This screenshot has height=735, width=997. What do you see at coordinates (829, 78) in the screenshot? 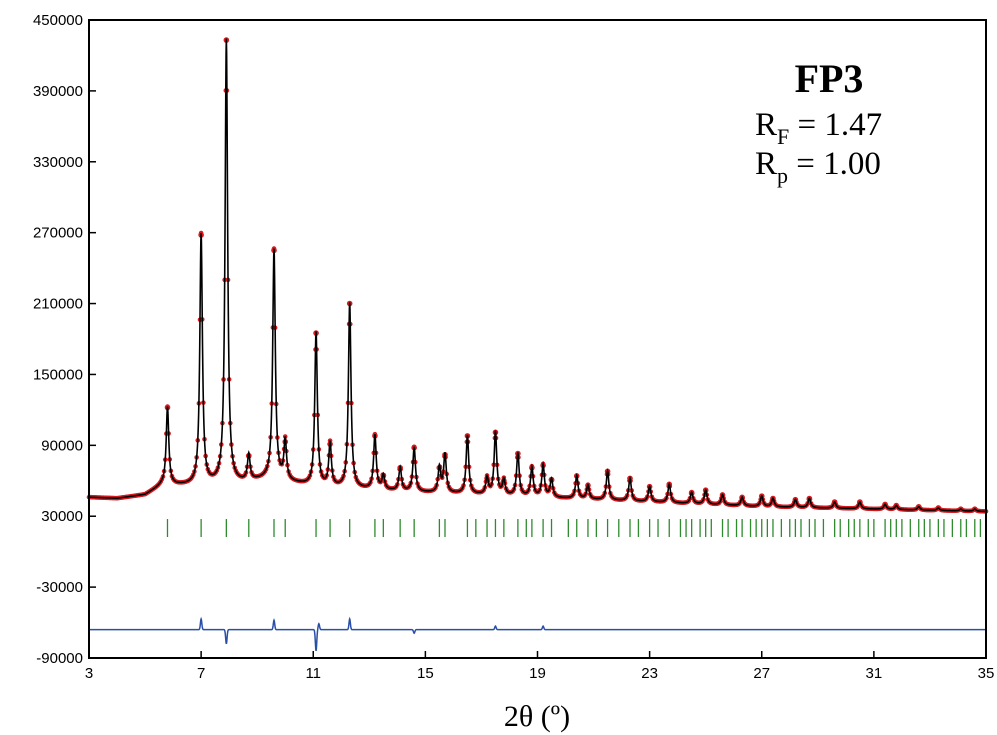
I see `chart-title: FP3` at bounding box center [829, 78].